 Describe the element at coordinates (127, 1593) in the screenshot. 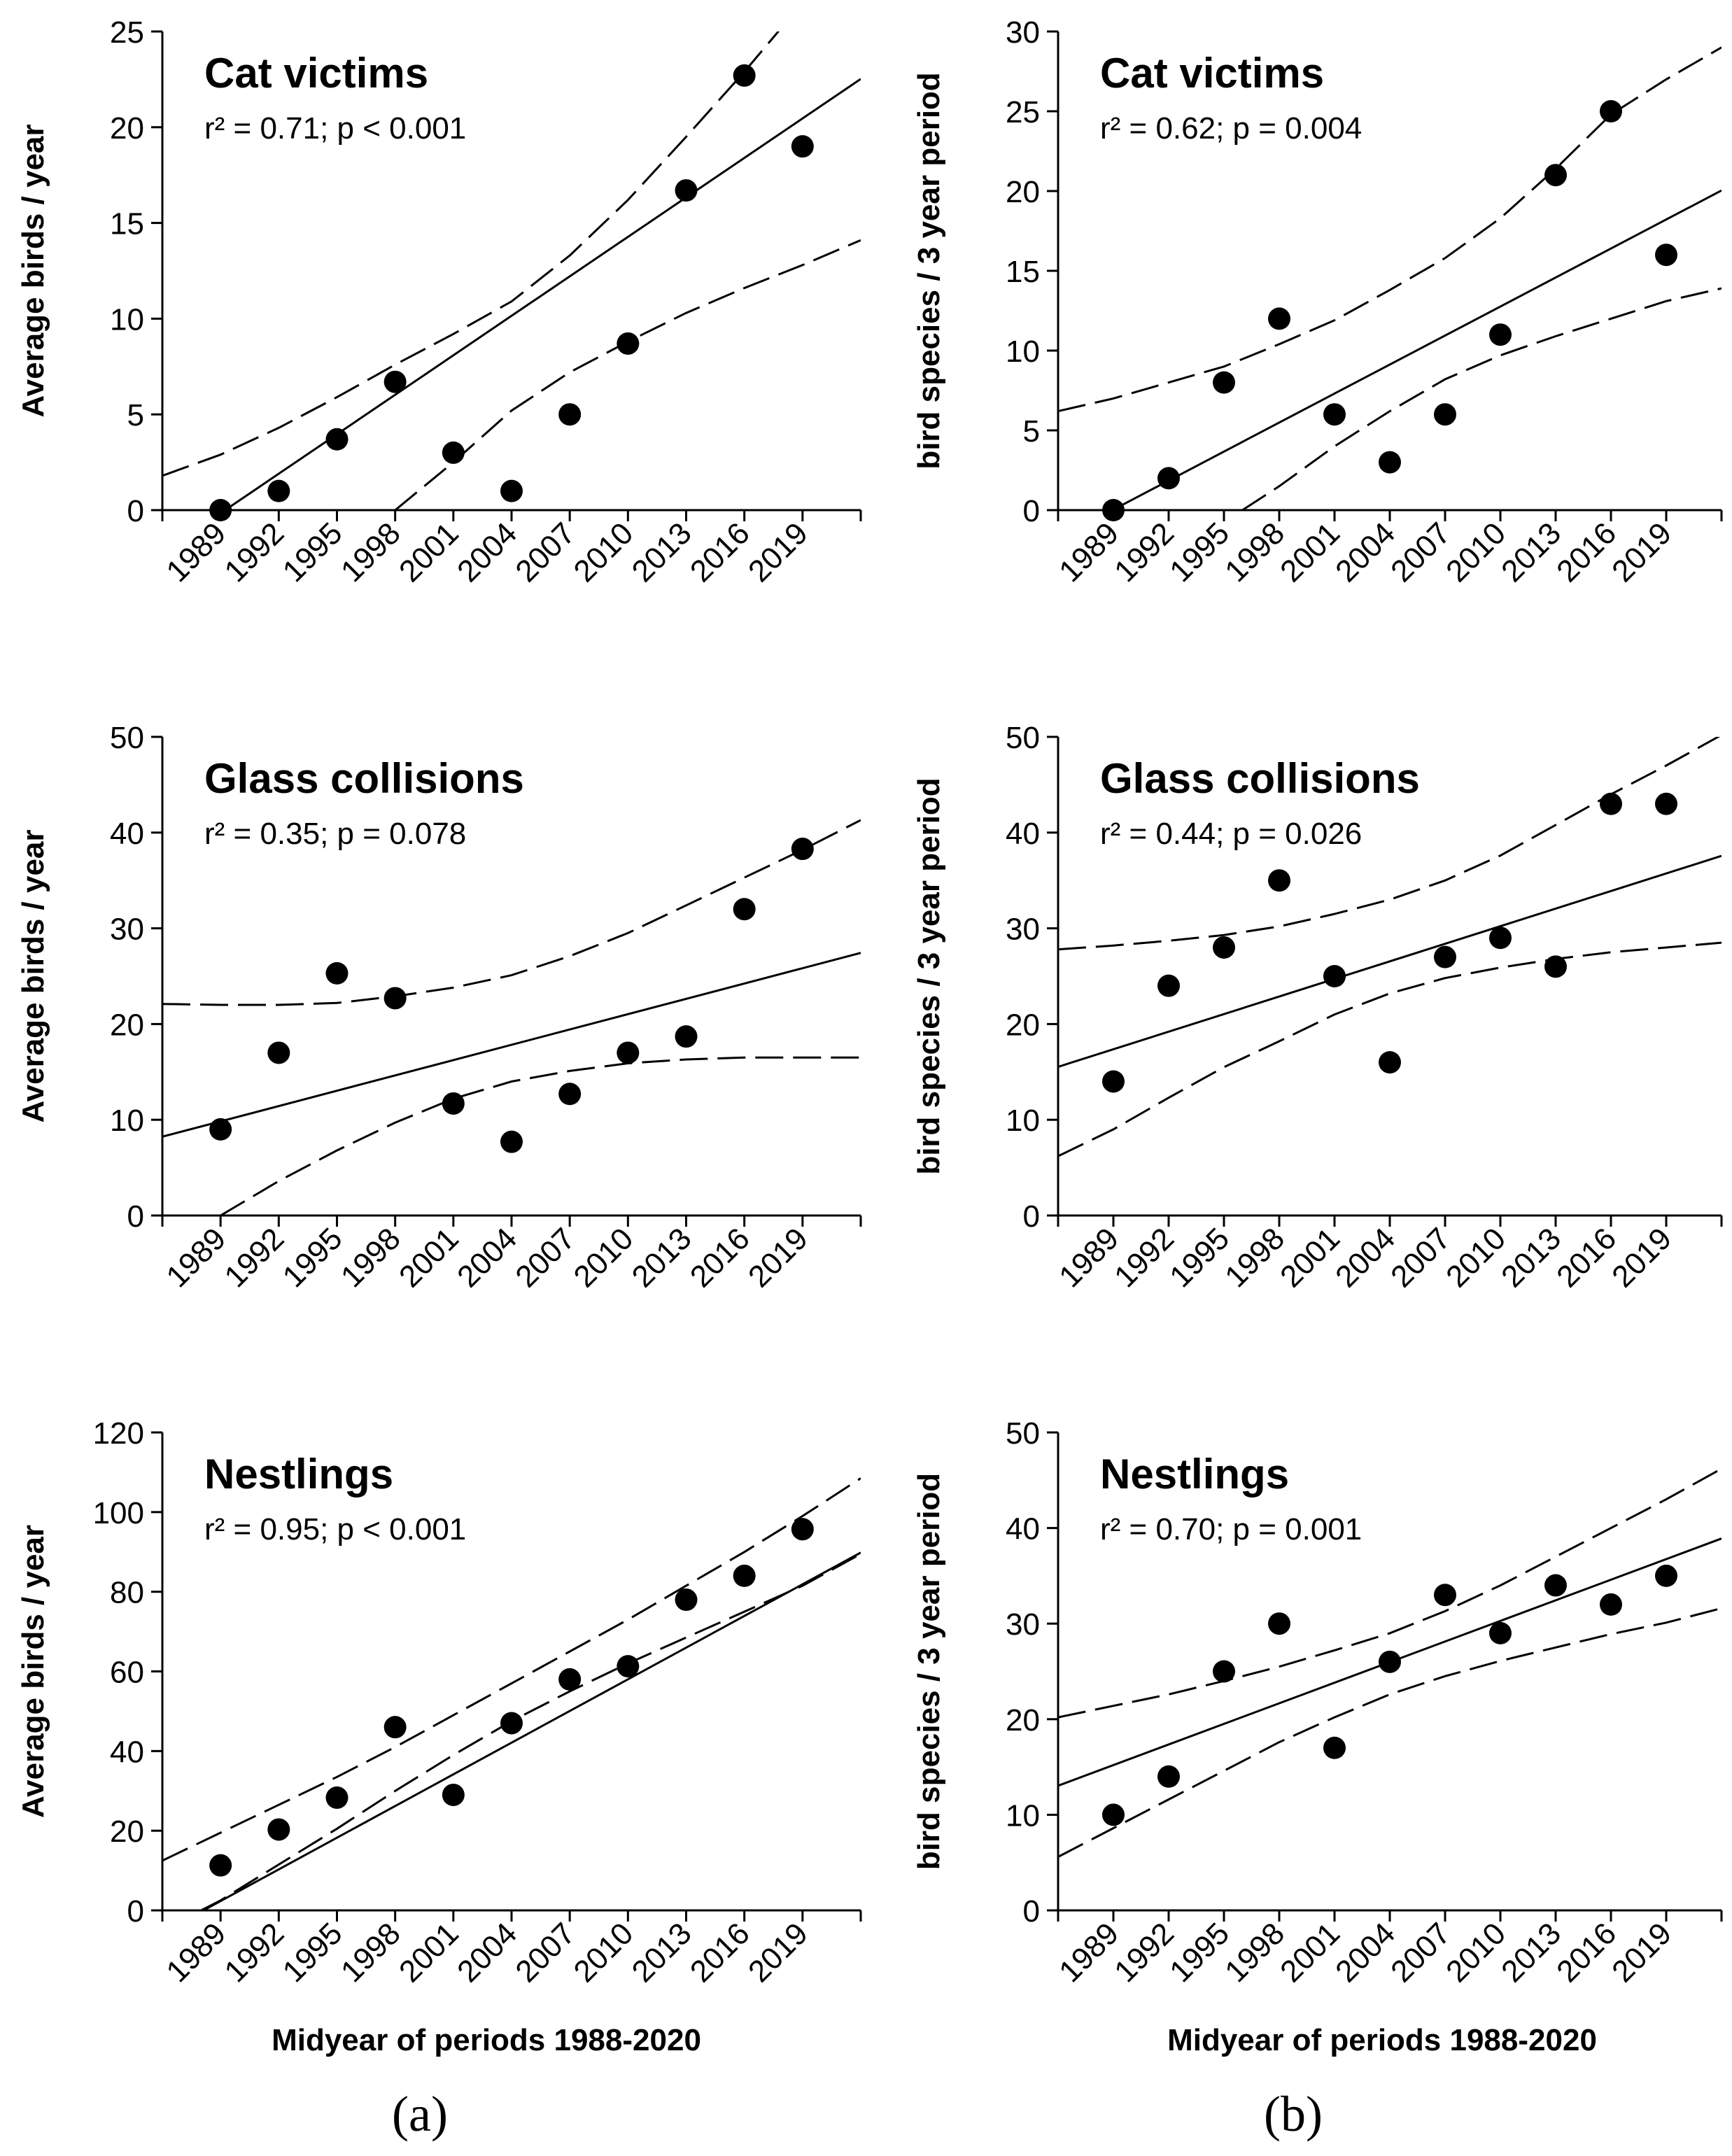

I see `y-tick-label: 80` at that location.